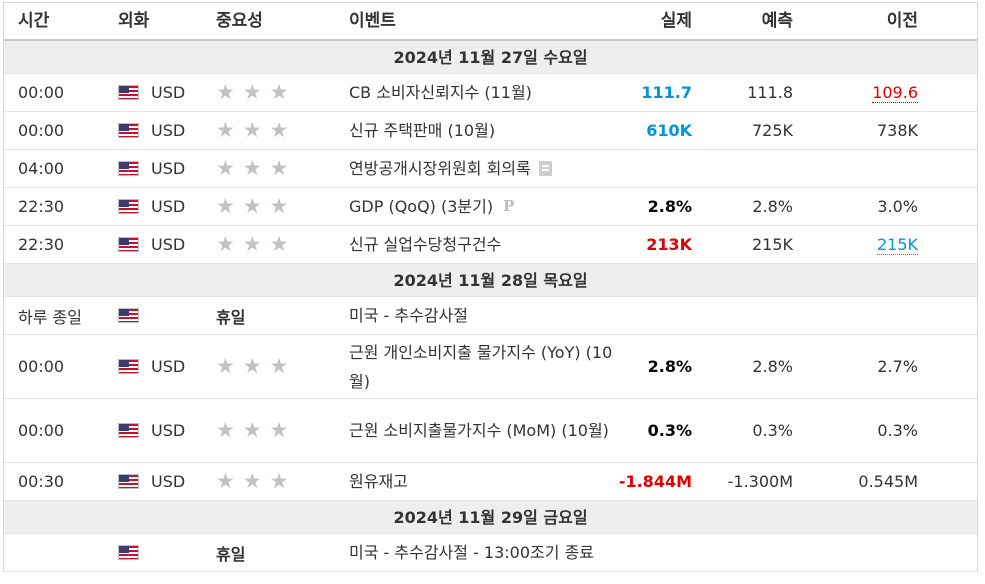  What do you see at coordinates (490, 280) in the screenshot?
I see `day-header: 2024년 11월 28일 목요일` at bounding box center [490, 280].